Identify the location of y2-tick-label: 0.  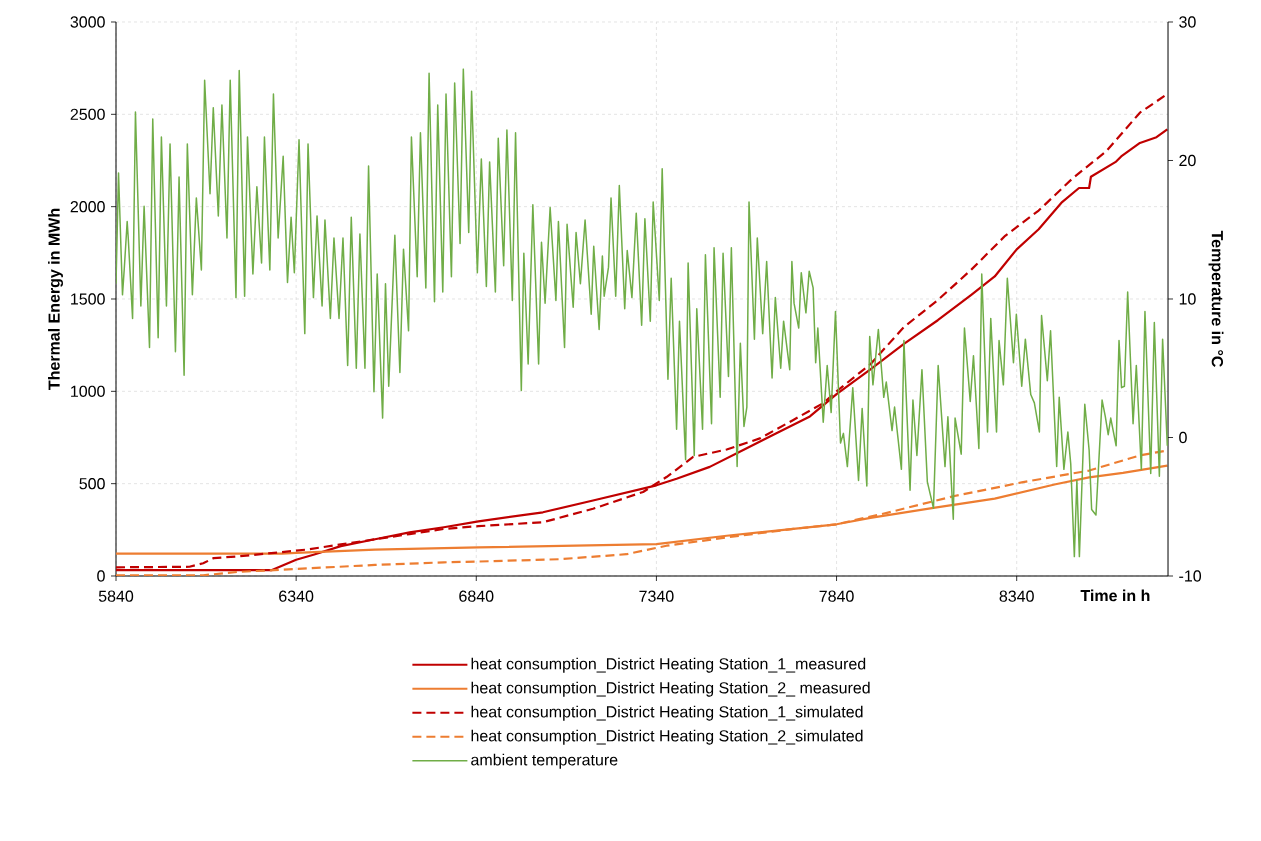
(1183, 437).